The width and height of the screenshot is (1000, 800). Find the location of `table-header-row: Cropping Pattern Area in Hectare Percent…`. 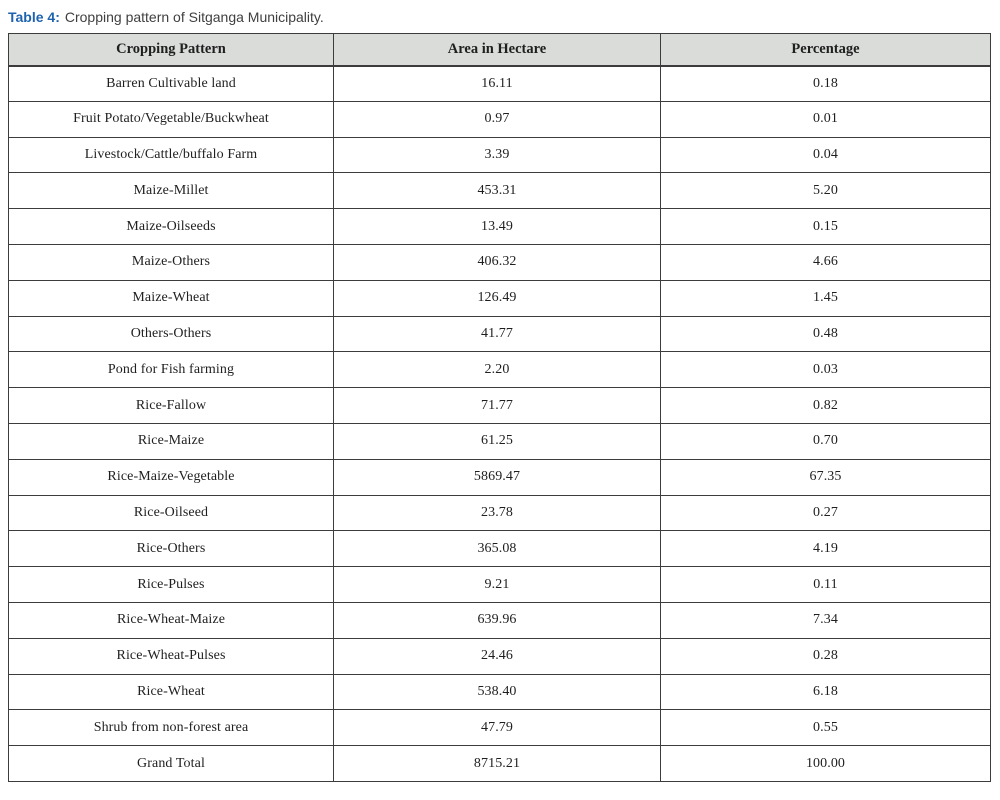

table-header-row: Cropping Pattern Area in Hectare Percent… is located at coordinates (499, 50).